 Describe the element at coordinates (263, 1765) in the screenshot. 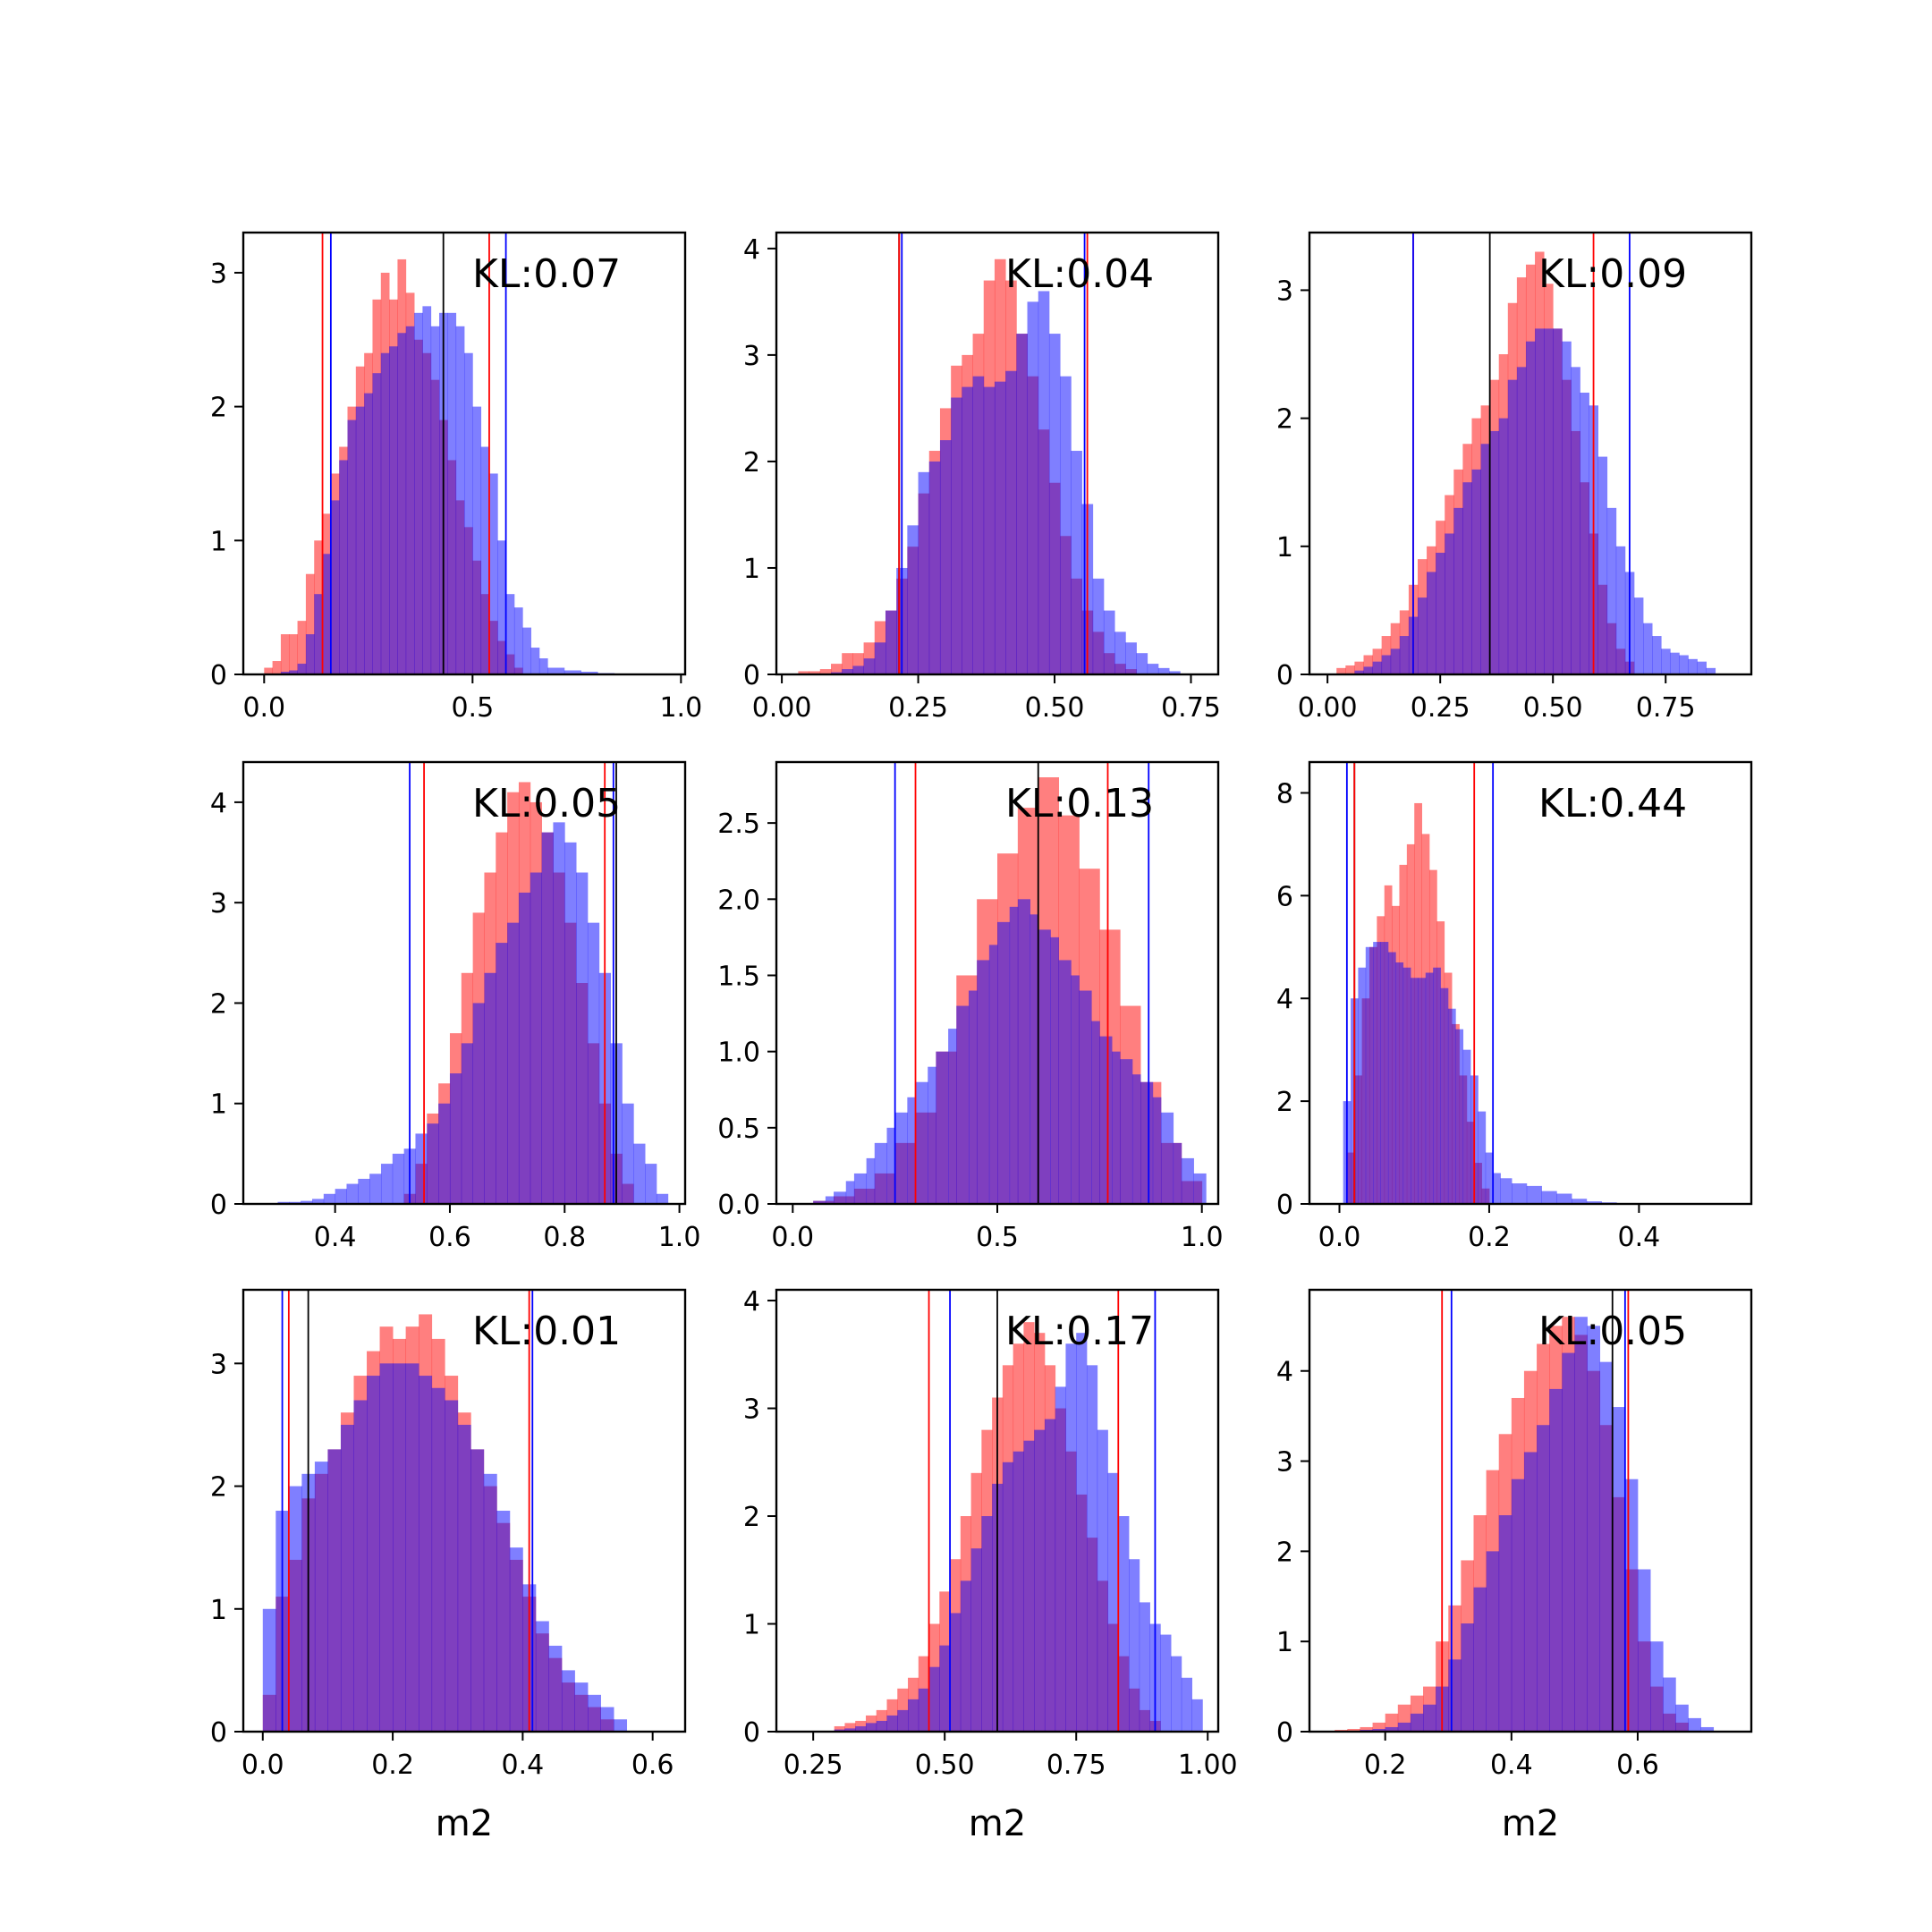

I see `x-tick-label: 0.0` at that location.